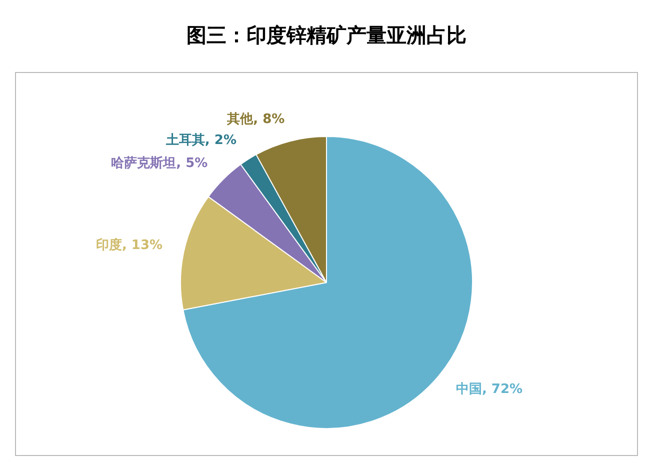  What do you see at coordinates (327, 35) in the screenshot?
I see `chart-title: 图三：印度锌精矿产量亚洲占比` at bounding box center [327, 35].